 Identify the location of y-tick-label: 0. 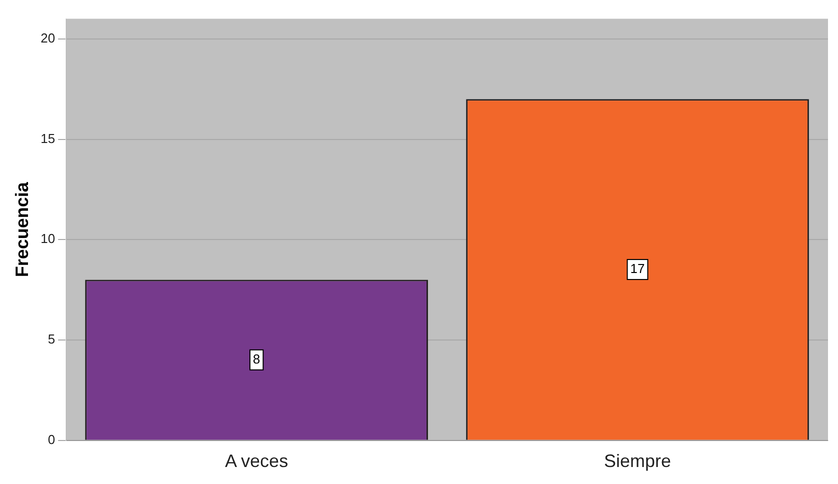
(52, 439).